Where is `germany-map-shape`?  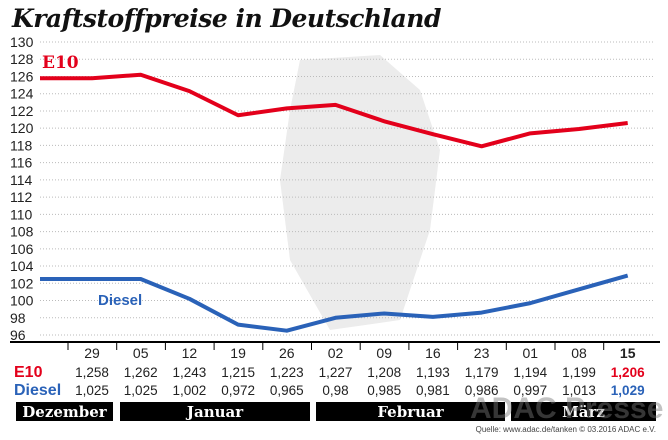
germany-map-shape is located at coordinates (360, 192).